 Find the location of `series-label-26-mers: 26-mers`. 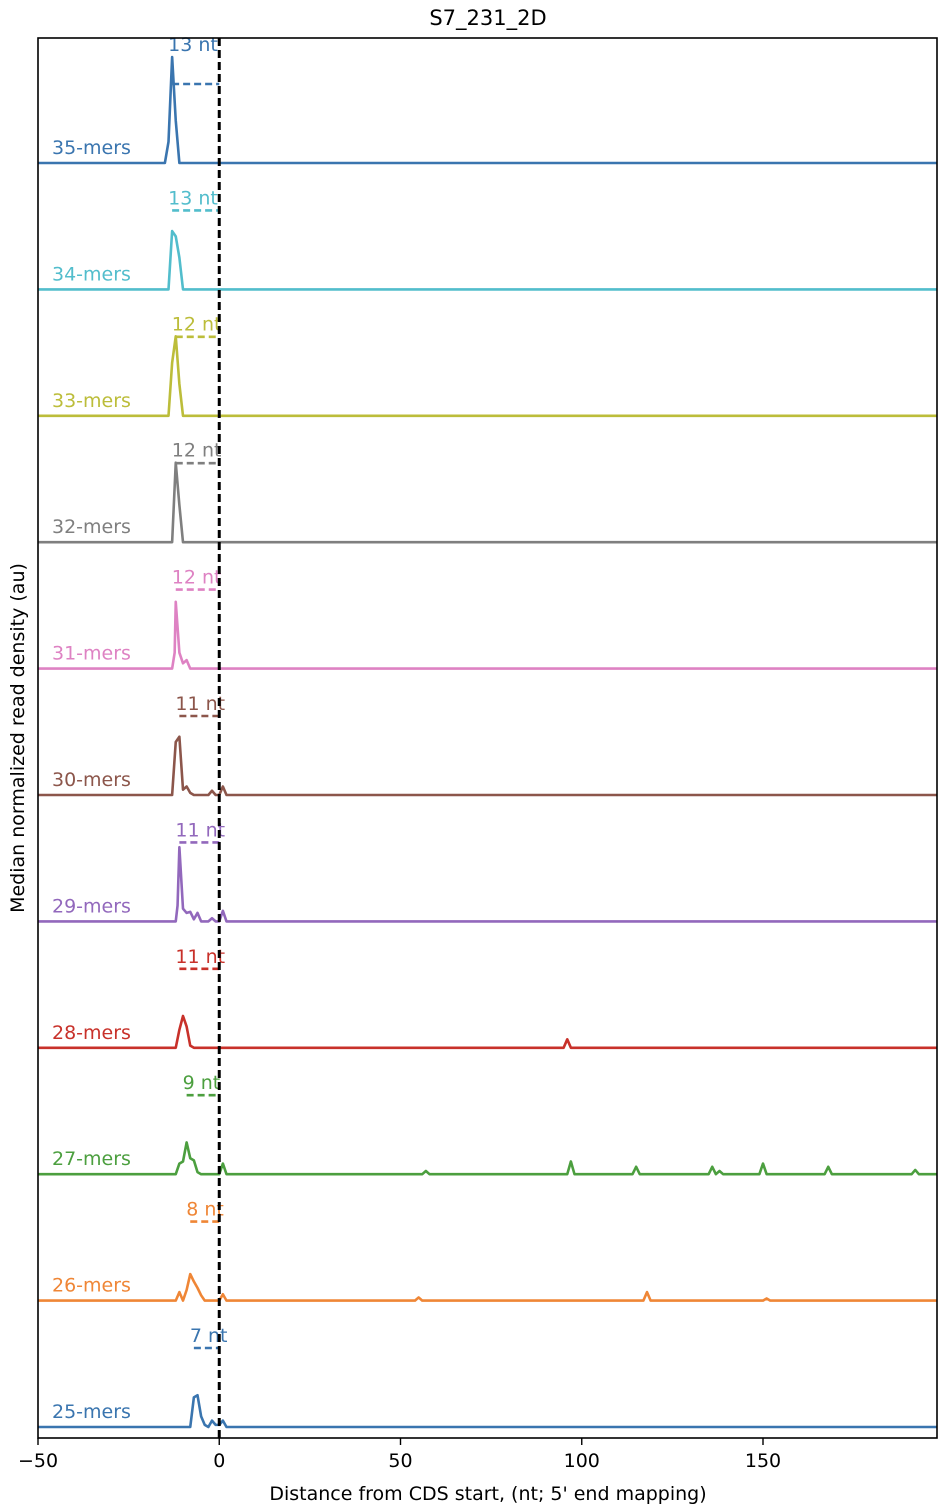

series-label-26-mers: 26-mers is located at coordinates (91, 1286).